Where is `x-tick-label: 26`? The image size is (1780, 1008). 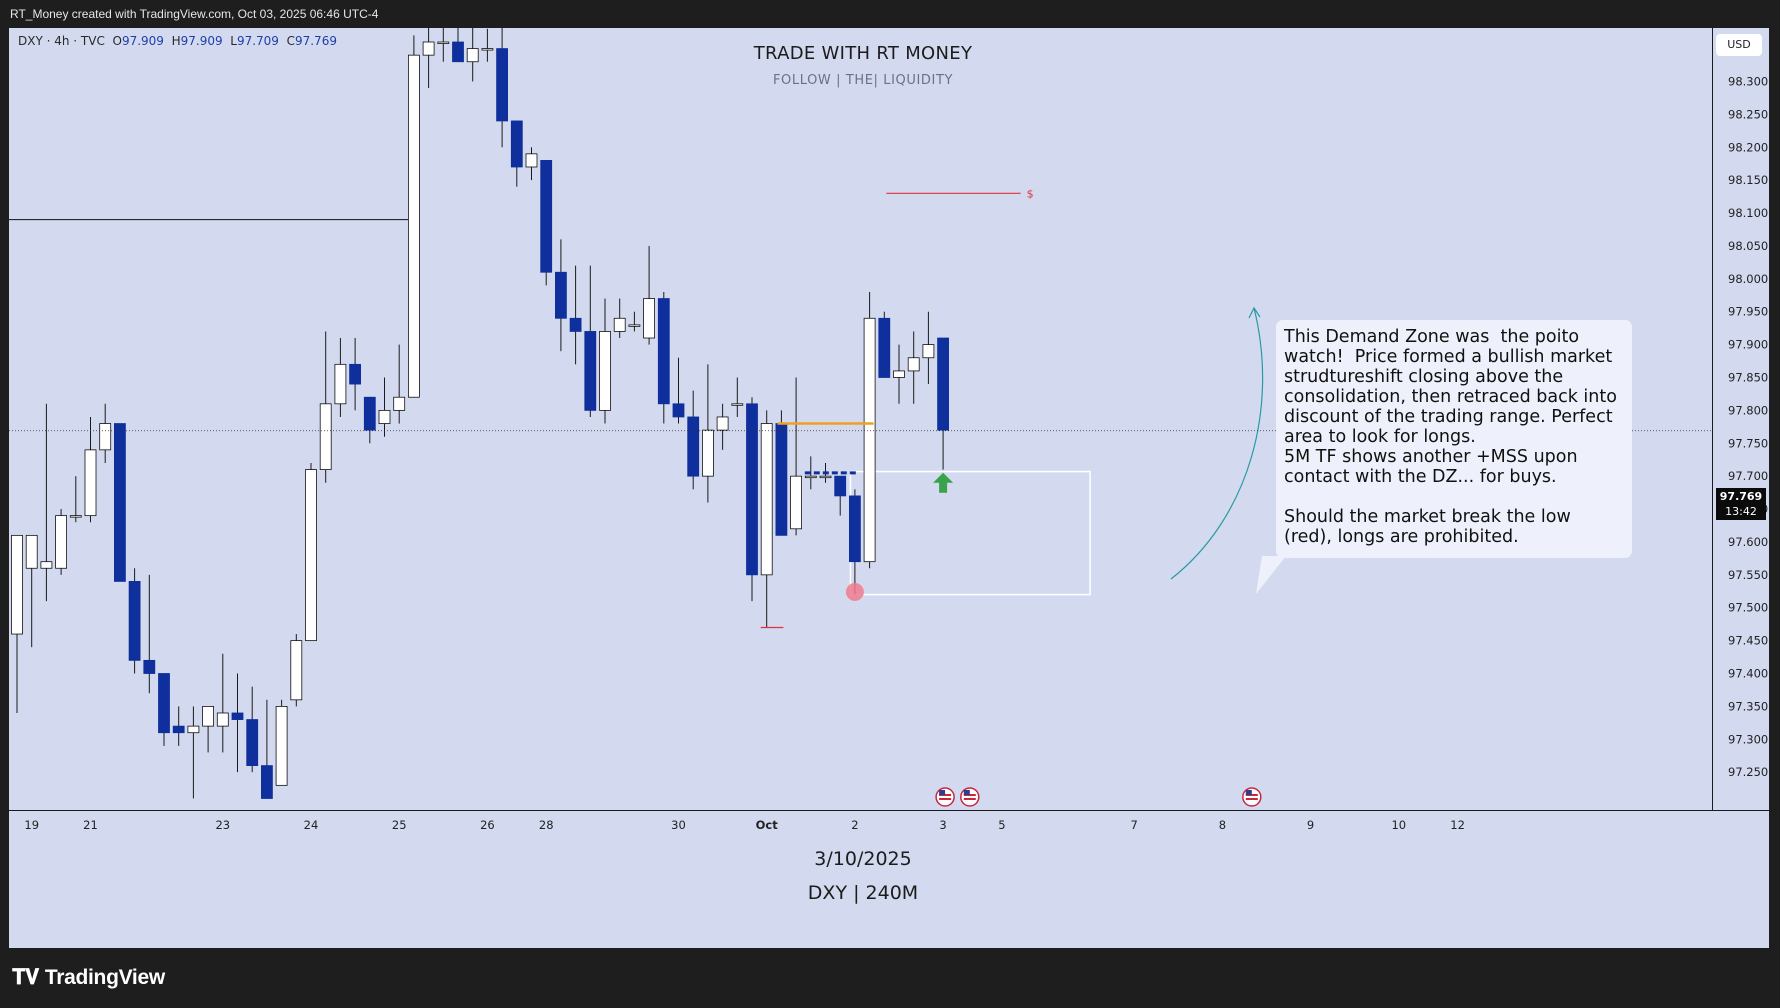 x-tick-label: 26 is located at coordinates (487, 825).